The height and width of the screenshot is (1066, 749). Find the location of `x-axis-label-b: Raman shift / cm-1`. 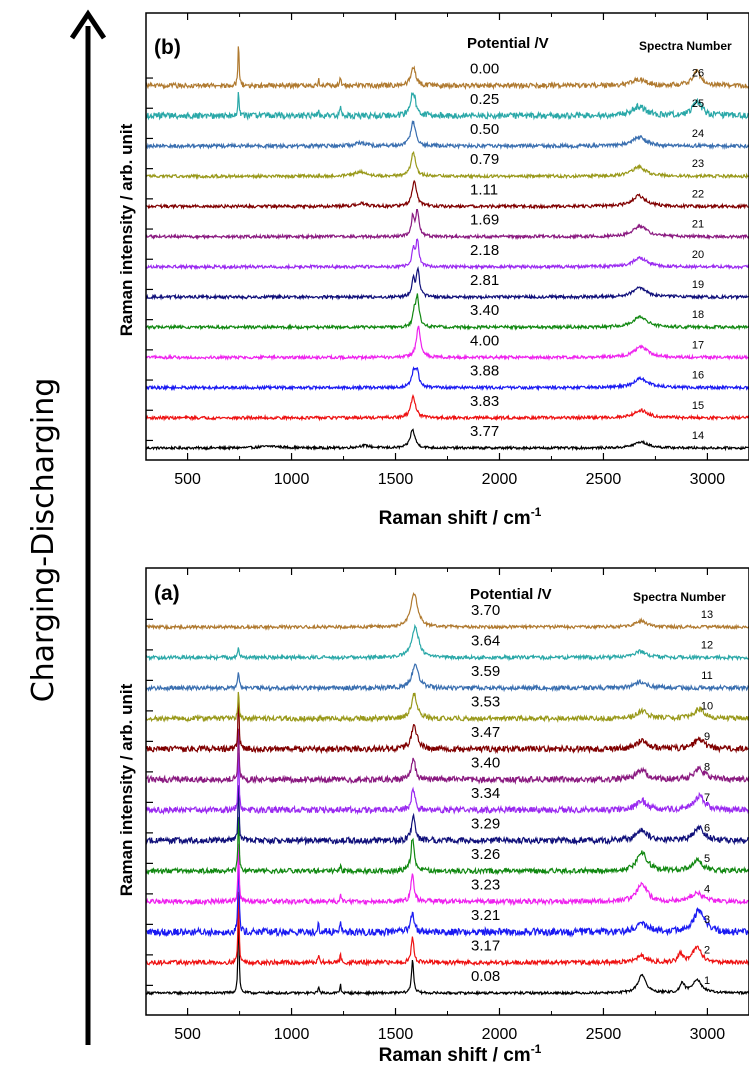

x-axis-label-b: Raman shift / cm-1 is located at coordinates (460, 517).